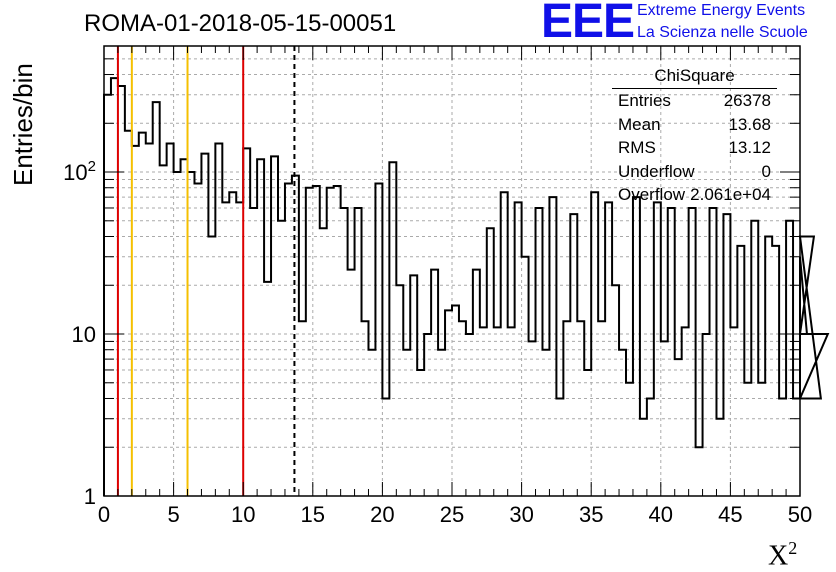 Image resolution: width=836 pixels, height=572 pixels. I want to click on x-axis-label-sup: 2, so click(793, 548).